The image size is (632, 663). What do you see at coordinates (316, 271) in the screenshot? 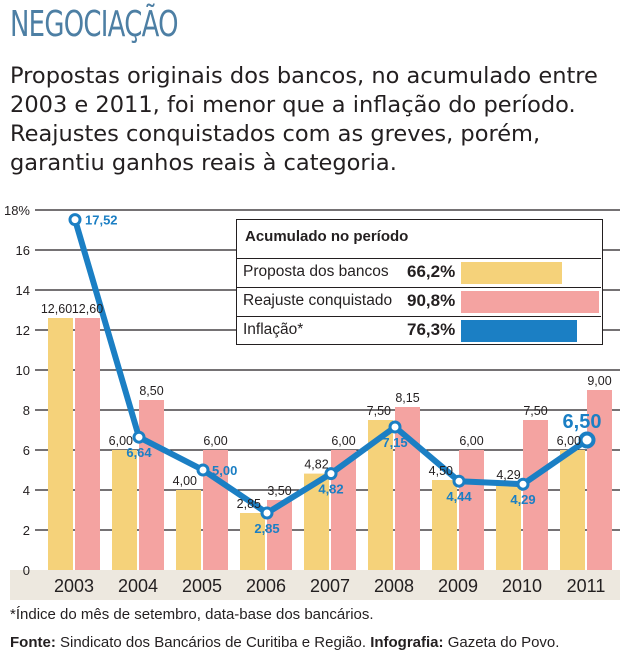
I see `legend-label: Proposta dos bancos` at bounding box center [316, 271].